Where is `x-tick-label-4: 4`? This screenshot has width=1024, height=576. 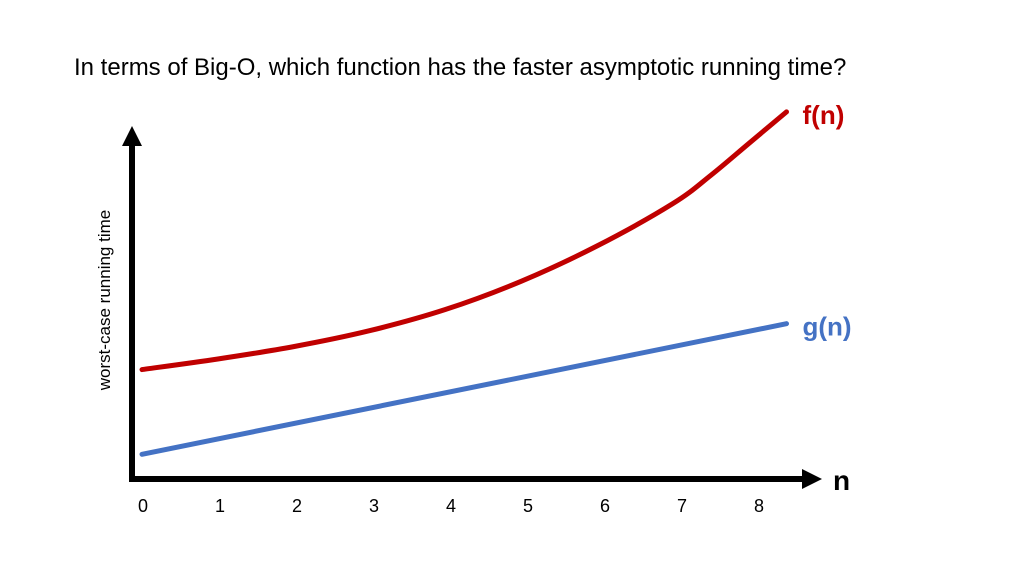
x-tick-label-4: 4 is located at coordinates (451, 506).